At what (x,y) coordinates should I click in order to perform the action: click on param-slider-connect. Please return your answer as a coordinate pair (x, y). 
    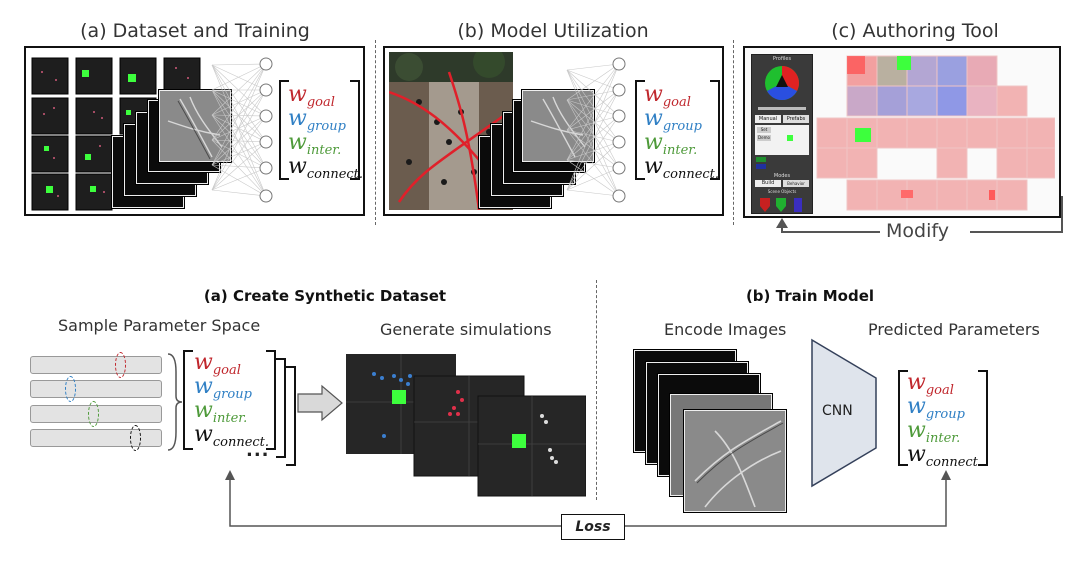
    Looking at the image, I should click on (96, 438).